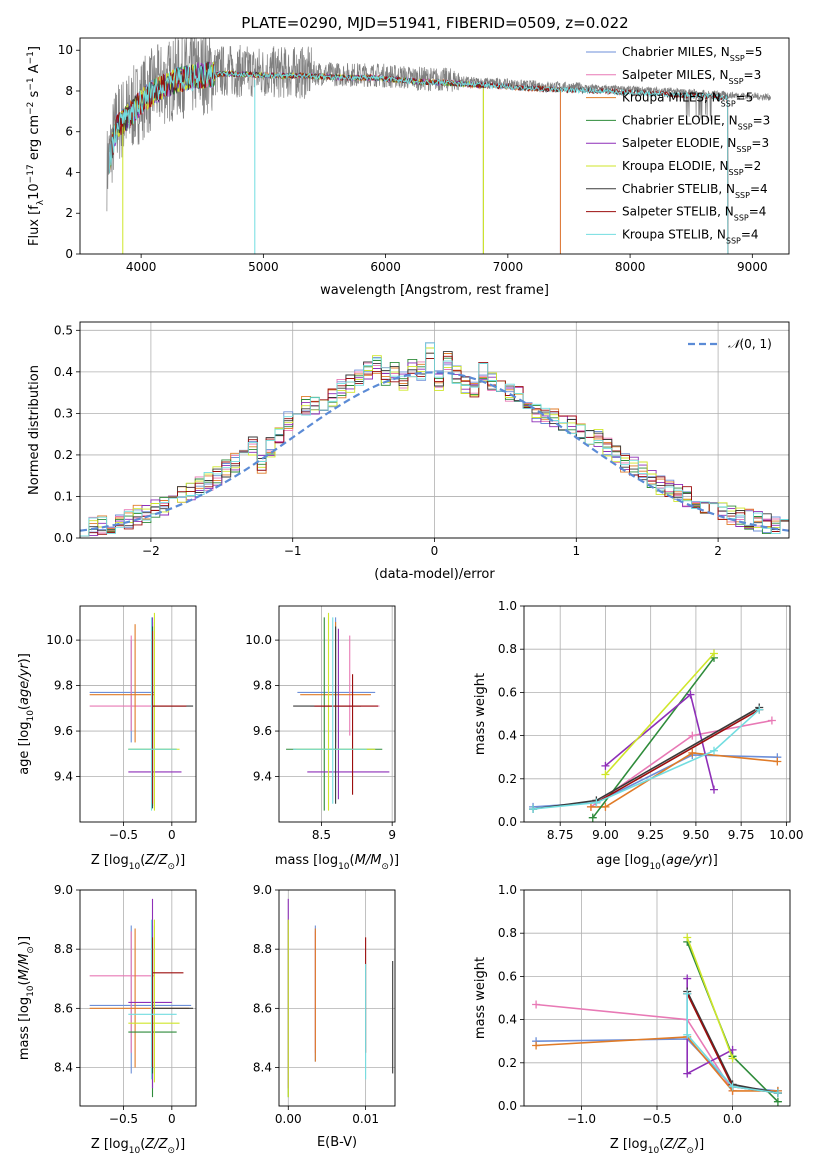 This screenshot has height=1170, width=819. I want to click on label-part: Z/Z, so click(156, 860).